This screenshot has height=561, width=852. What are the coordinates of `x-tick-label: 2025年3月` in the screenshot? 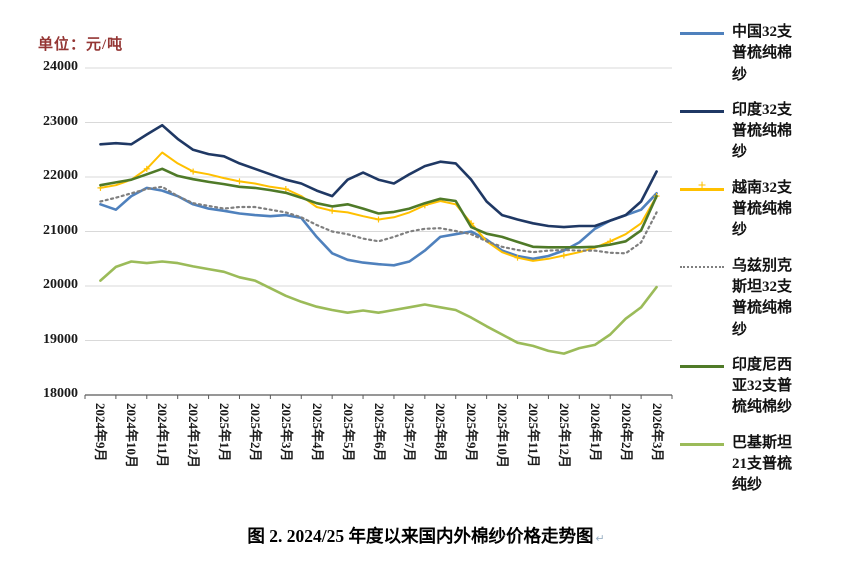 It's located at (286, 432).